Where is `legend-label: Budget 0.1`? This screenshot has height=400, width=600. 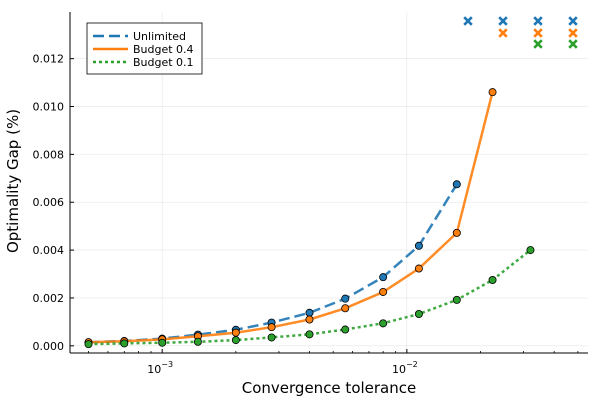
legend-label: Budget 0.1 is located at coordinates (163, 62).